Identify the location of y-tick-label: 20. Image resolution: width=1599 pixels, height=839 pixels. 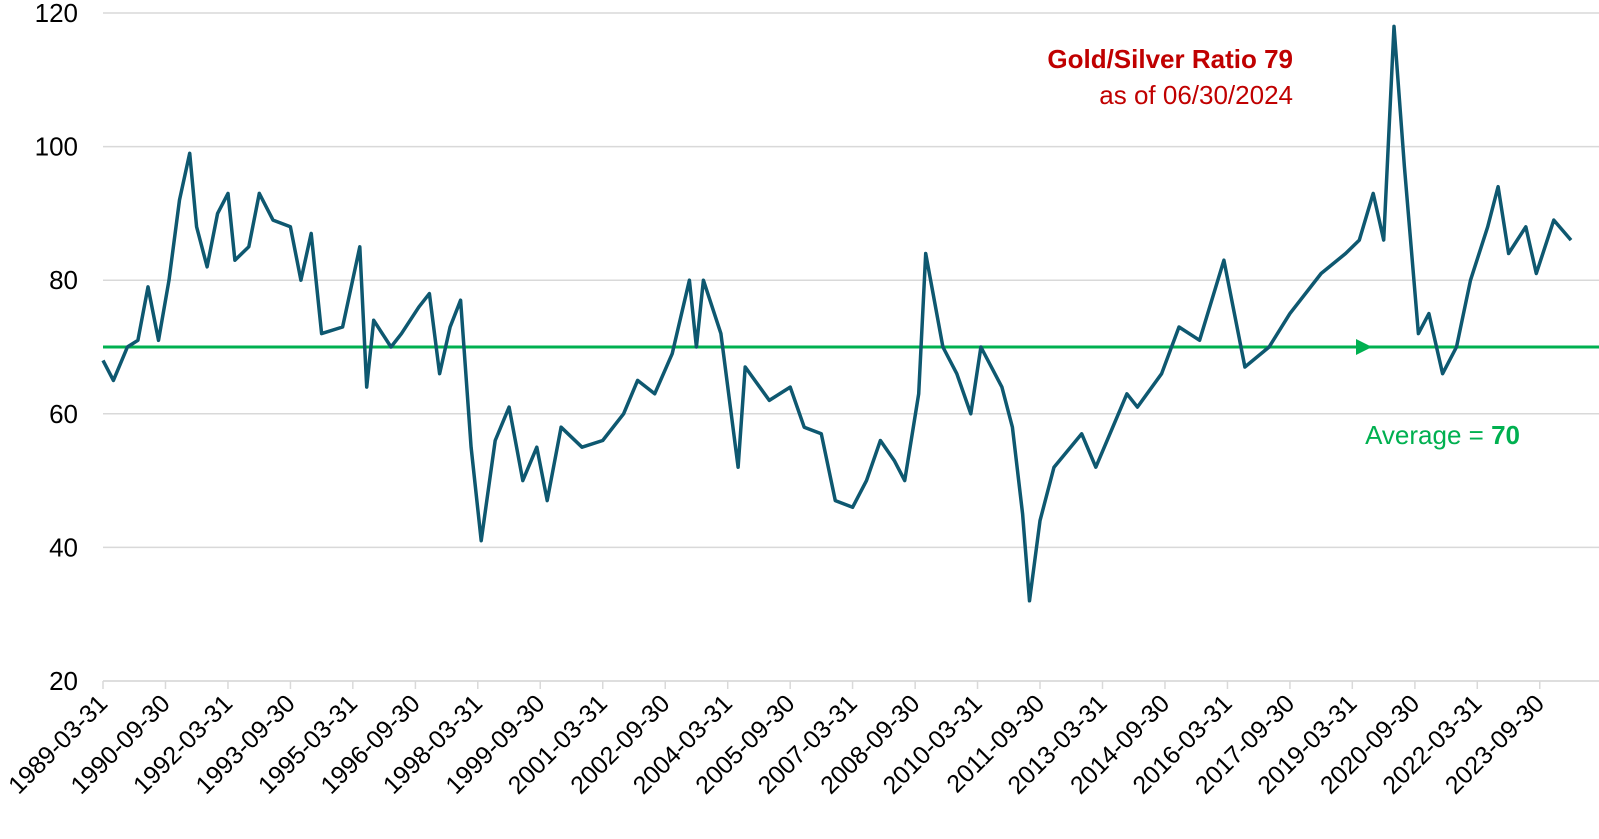
(63, 681).